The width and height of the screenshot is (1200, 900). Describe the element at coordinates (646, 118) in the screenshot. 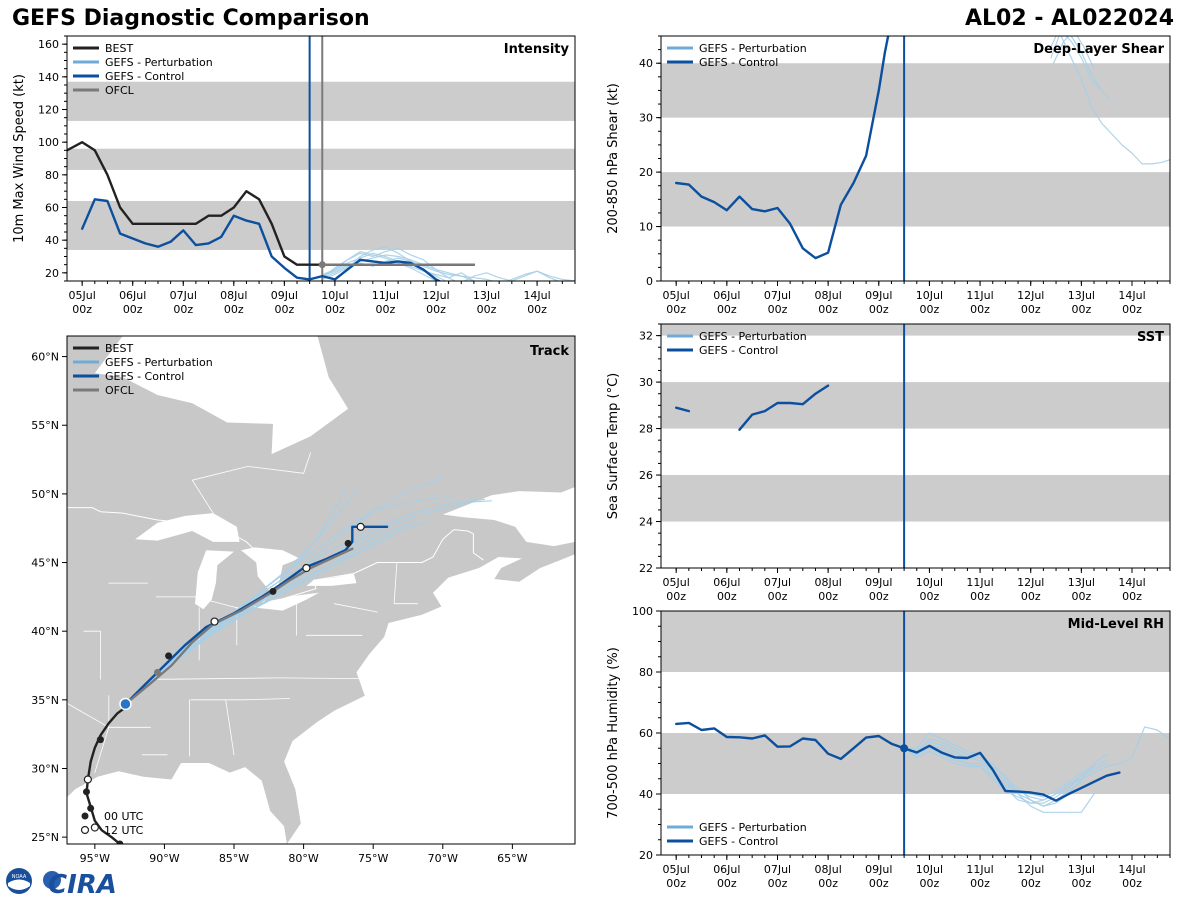

I see `shear-ytick-label-3: 30` at that location.